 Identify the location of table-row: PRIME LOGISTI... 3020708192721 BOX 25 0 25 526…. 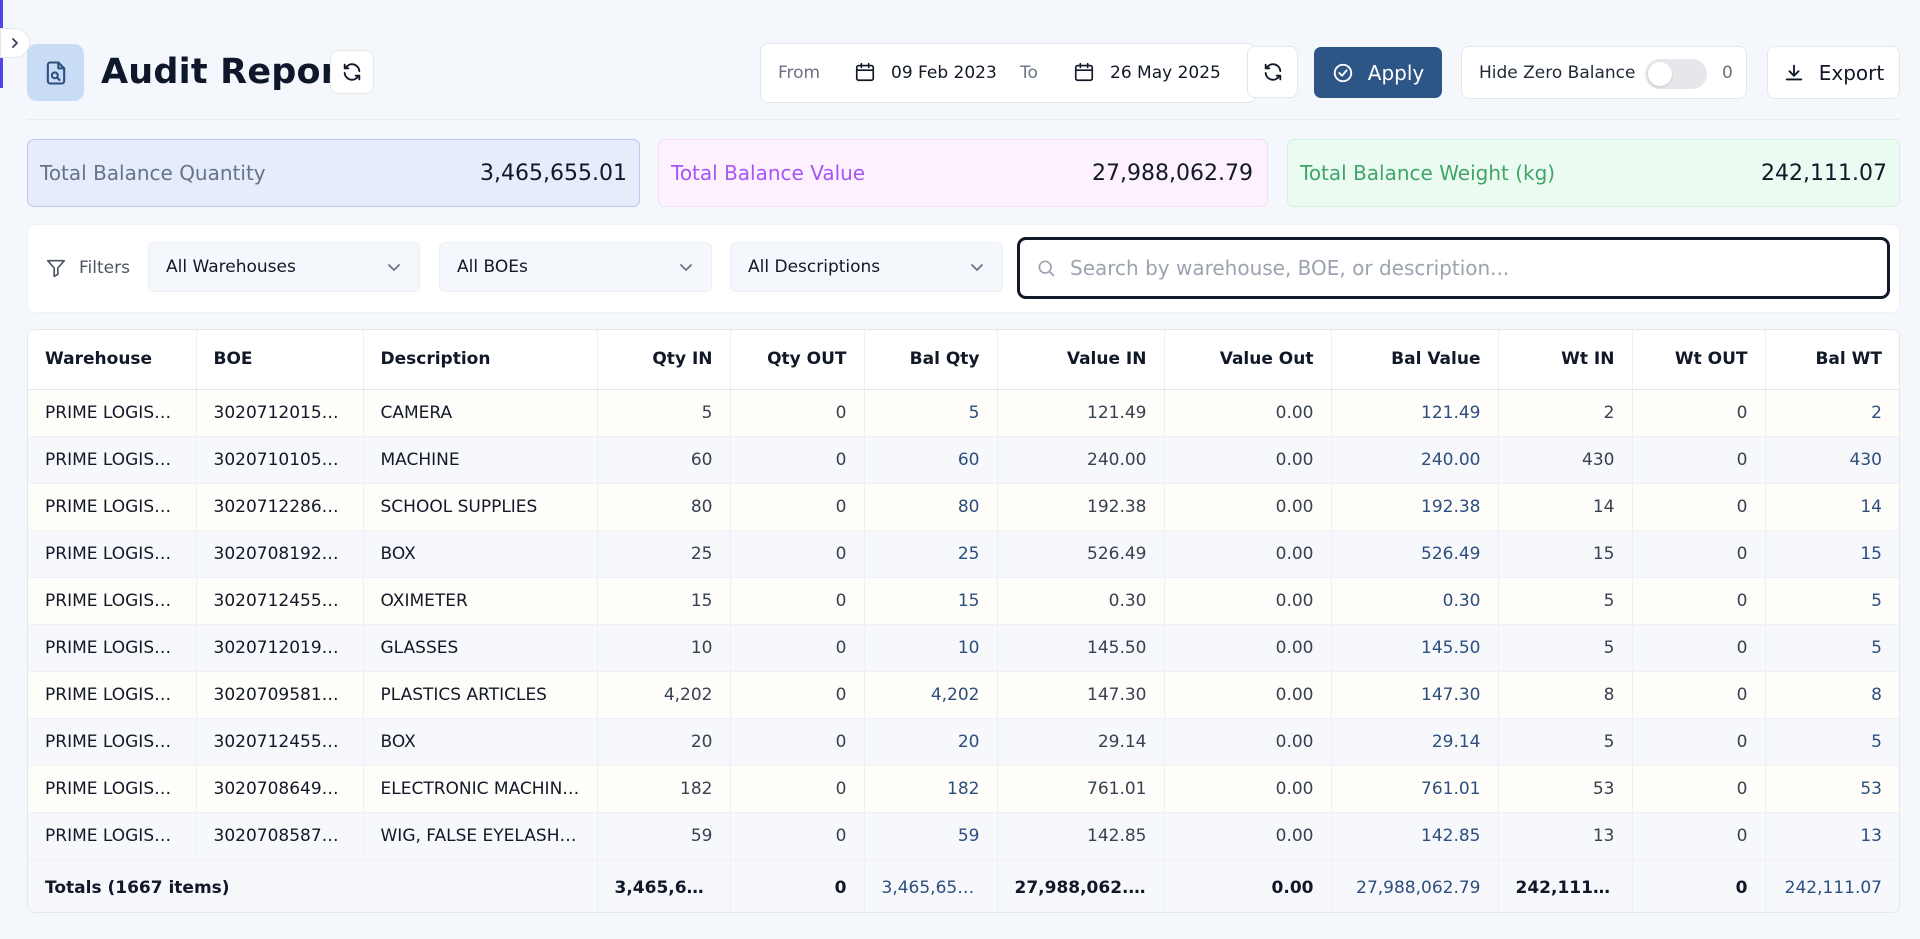
(963, 554).